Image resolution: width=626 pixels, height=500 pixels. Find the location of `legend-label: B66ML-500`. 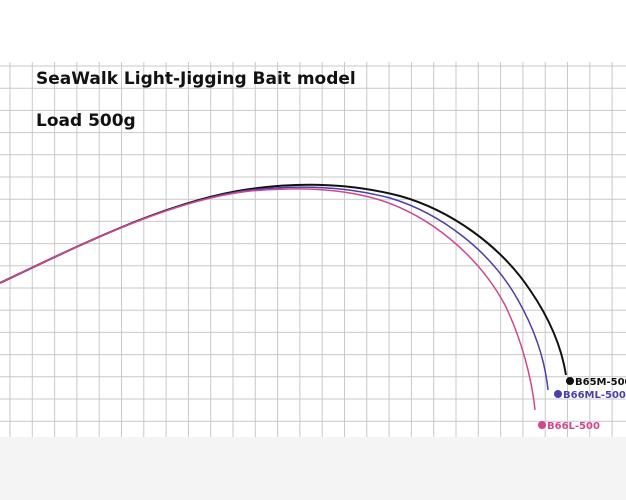

legend-label: B66ML-500 is located at coordinates (594, 395).